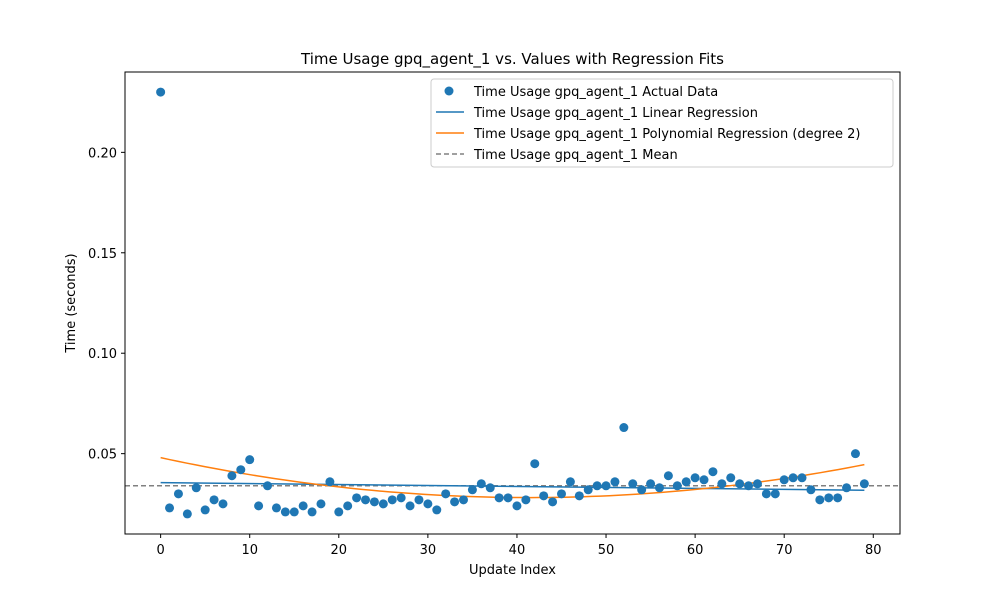 This screenshot has height=600, width=1000. Describe the element at coordinates (428, 550) in the screenshot. I see `x-tick-label: 30` at that location.